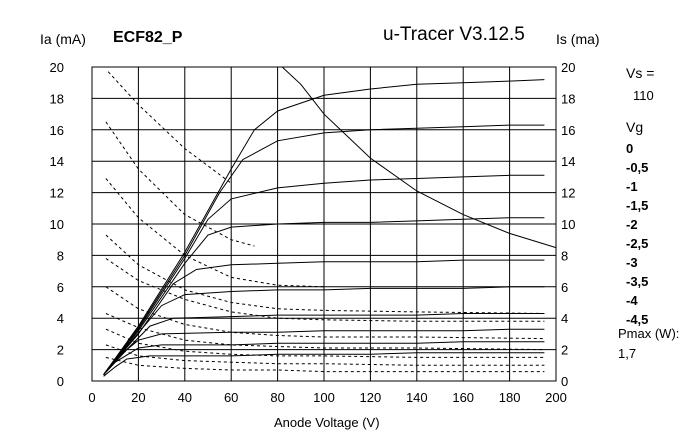 Image resolution: width=685 pixels, height=447 pixels. I want to click on vg-label: Vg, so click(635, 127).